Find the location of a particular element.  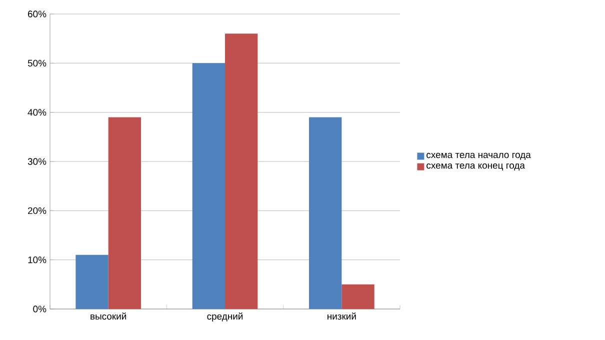

x-tick-label: высокий is located at coordinates (108, 316).